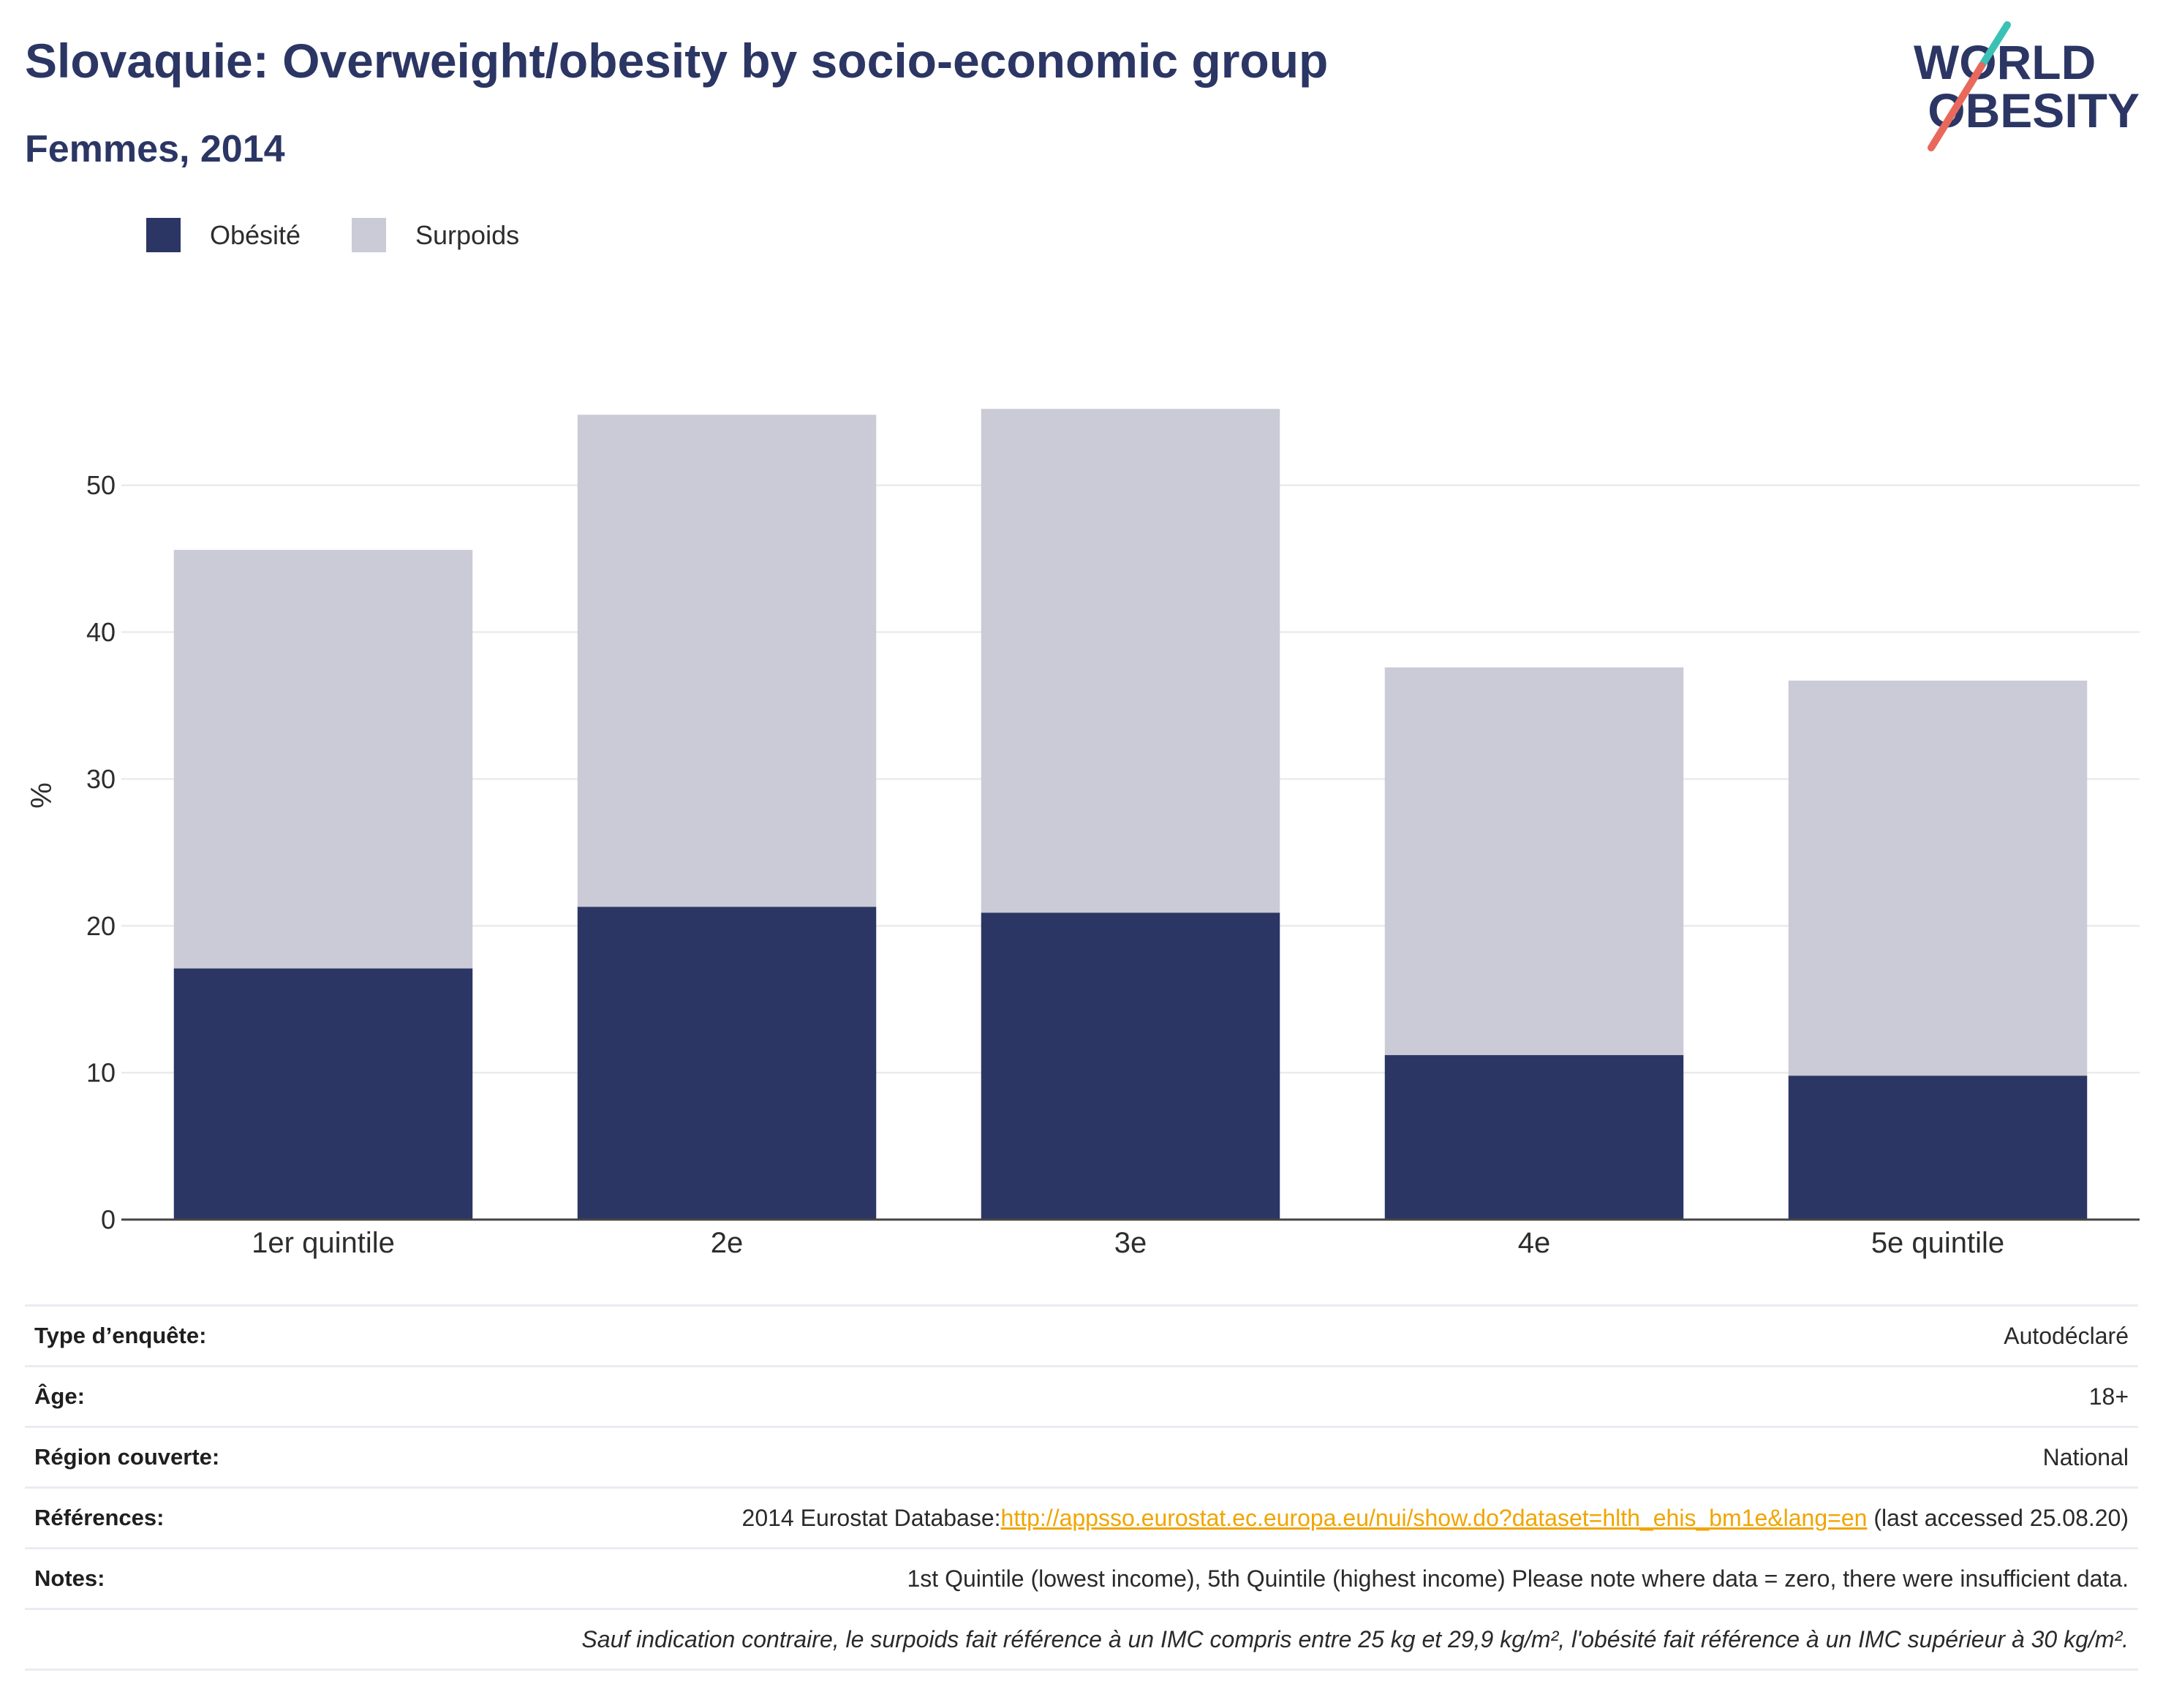 This screenshot has height=1708, width=2163. Describe the element at coordinates (871, 1517) in the screenshot. I see `references-prefix: 2014 Eurostat Database:` at that location.